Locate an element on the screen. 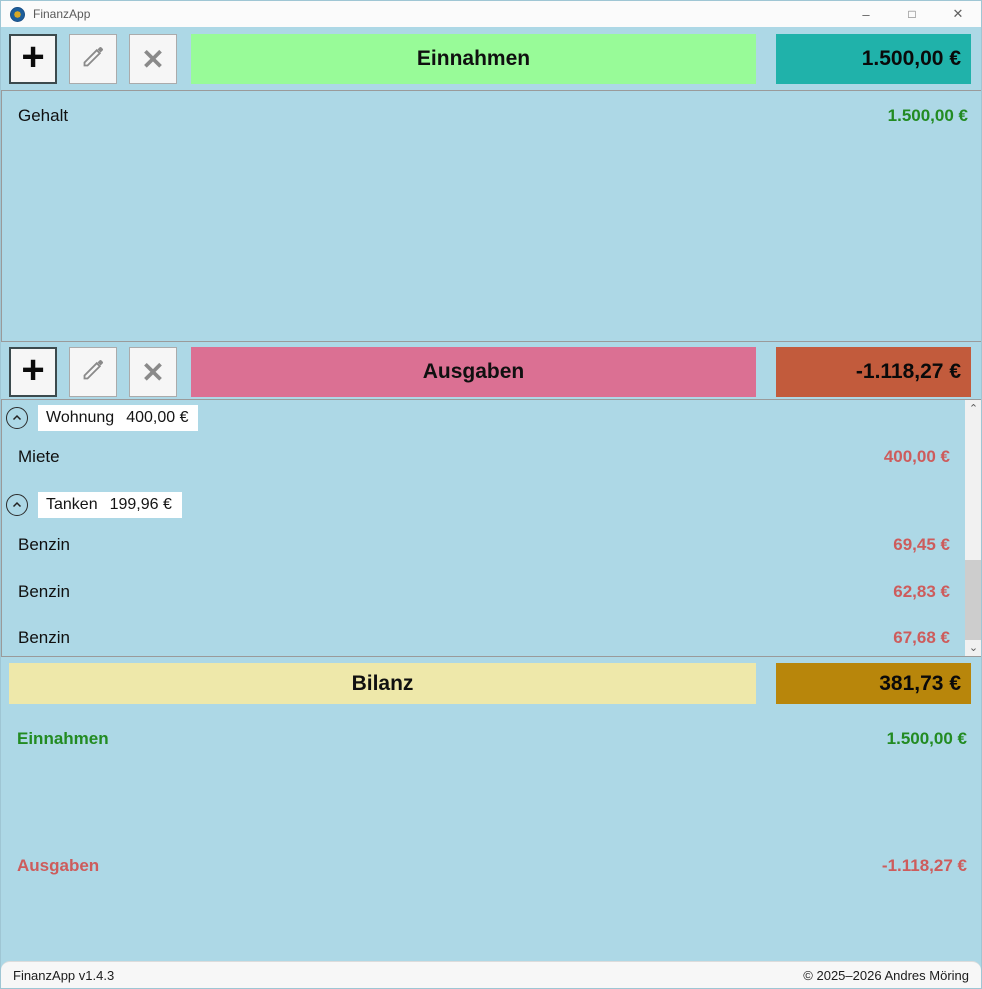 This screenshot has width=982, height=989. close-button: ✕ is located at coordinates (958, 14).